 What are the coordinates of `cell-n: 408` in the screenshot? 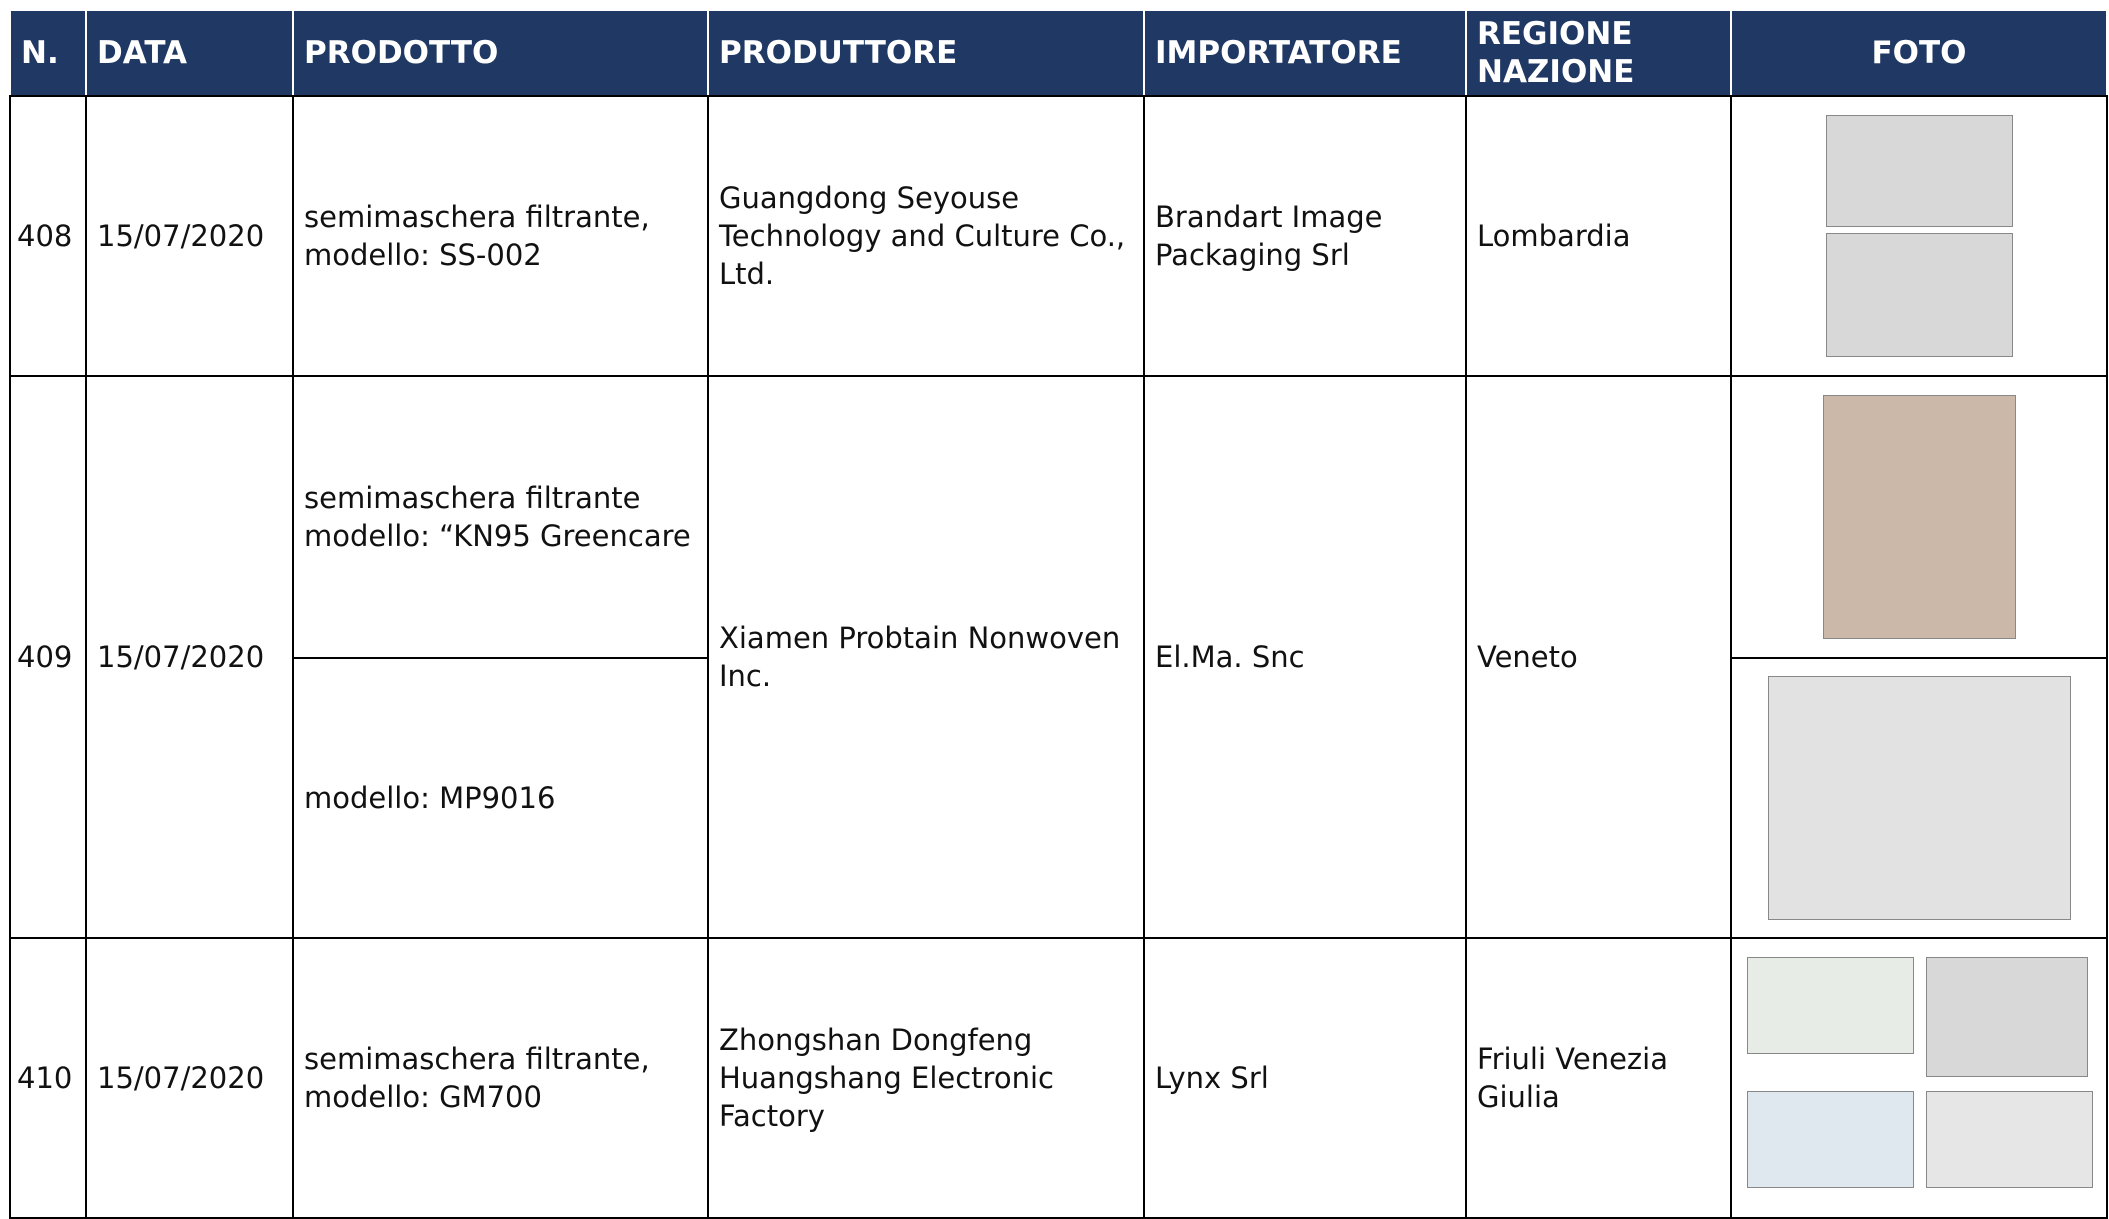 It's located at (48, 236).